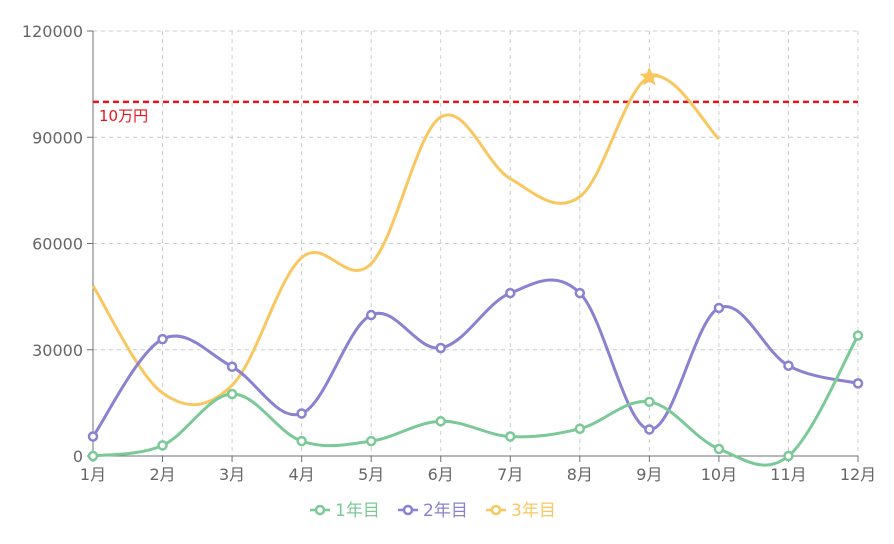  What do you see at coordinates (232, 474) in the screenshot?
I see `x-tick-label: 3月` at bounding box center [232, 474].